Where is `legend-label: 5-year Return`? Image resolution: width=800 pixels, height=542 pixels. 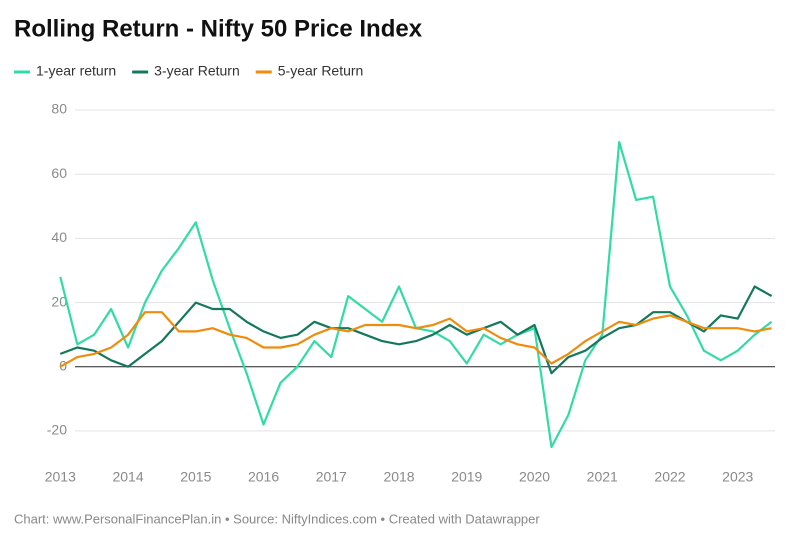 legend-label: 5-year Return is located at coordinates (321, 71).